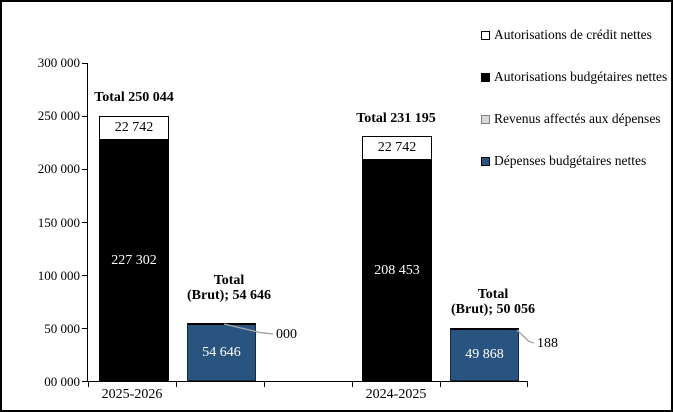  Describe the element at coordinates (132, 394) in the screenshot. I see `x-axis-category-label: 2025-2026` at that location.